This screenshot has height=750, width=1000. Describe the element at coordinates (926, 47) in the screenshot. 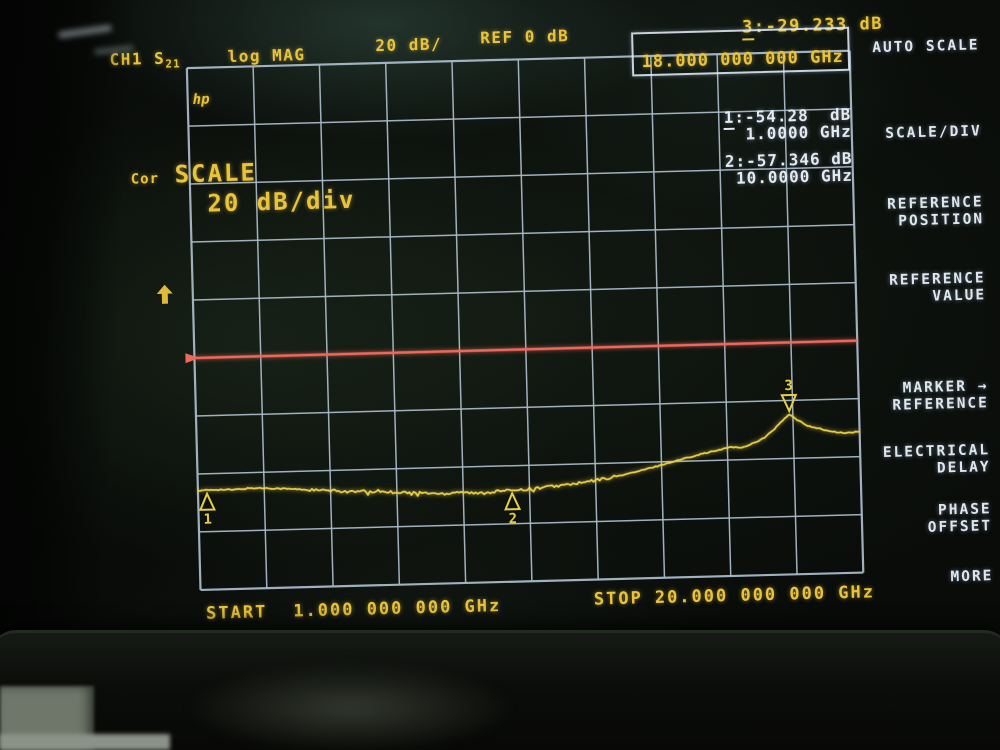

I see `softkey-auto-scale: AUTO SCALE` at that location.